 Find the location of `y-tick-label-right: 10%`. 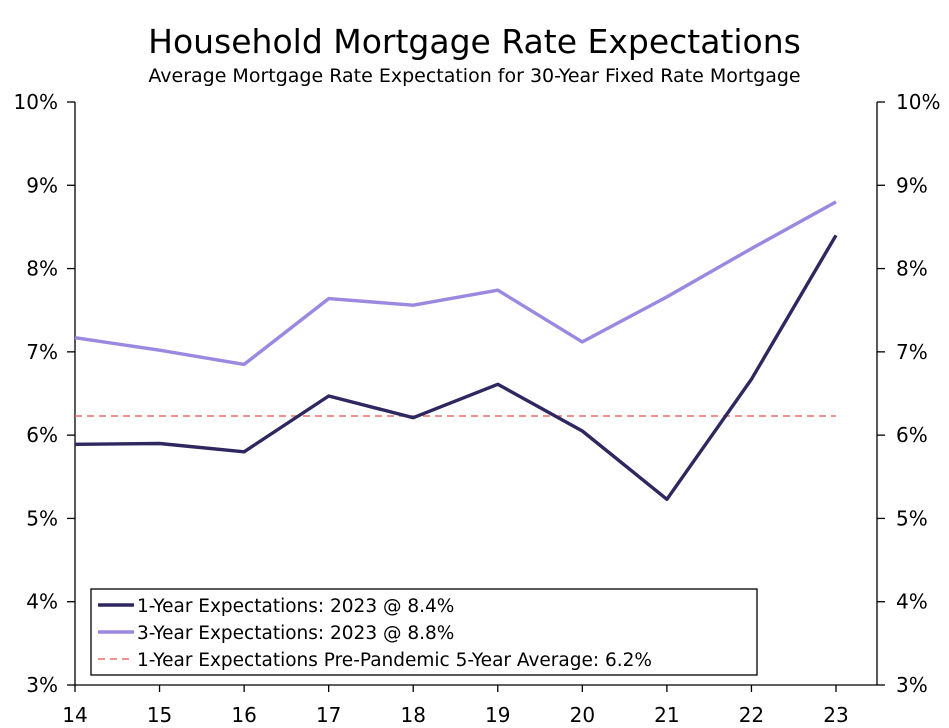

y-tick-label-right: 10% is located at coordinates (918, 102).